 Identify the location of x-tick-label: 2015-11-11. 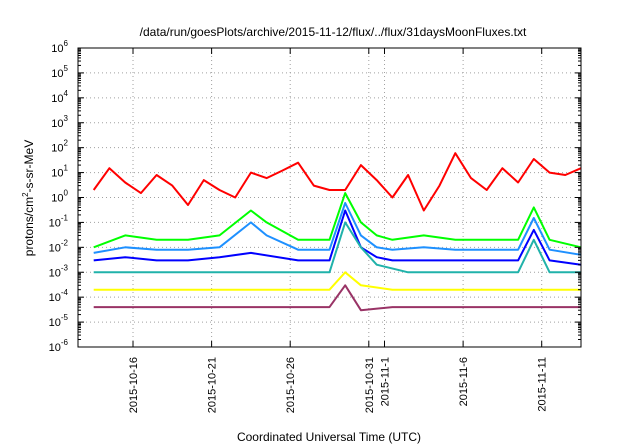
(543, 384).